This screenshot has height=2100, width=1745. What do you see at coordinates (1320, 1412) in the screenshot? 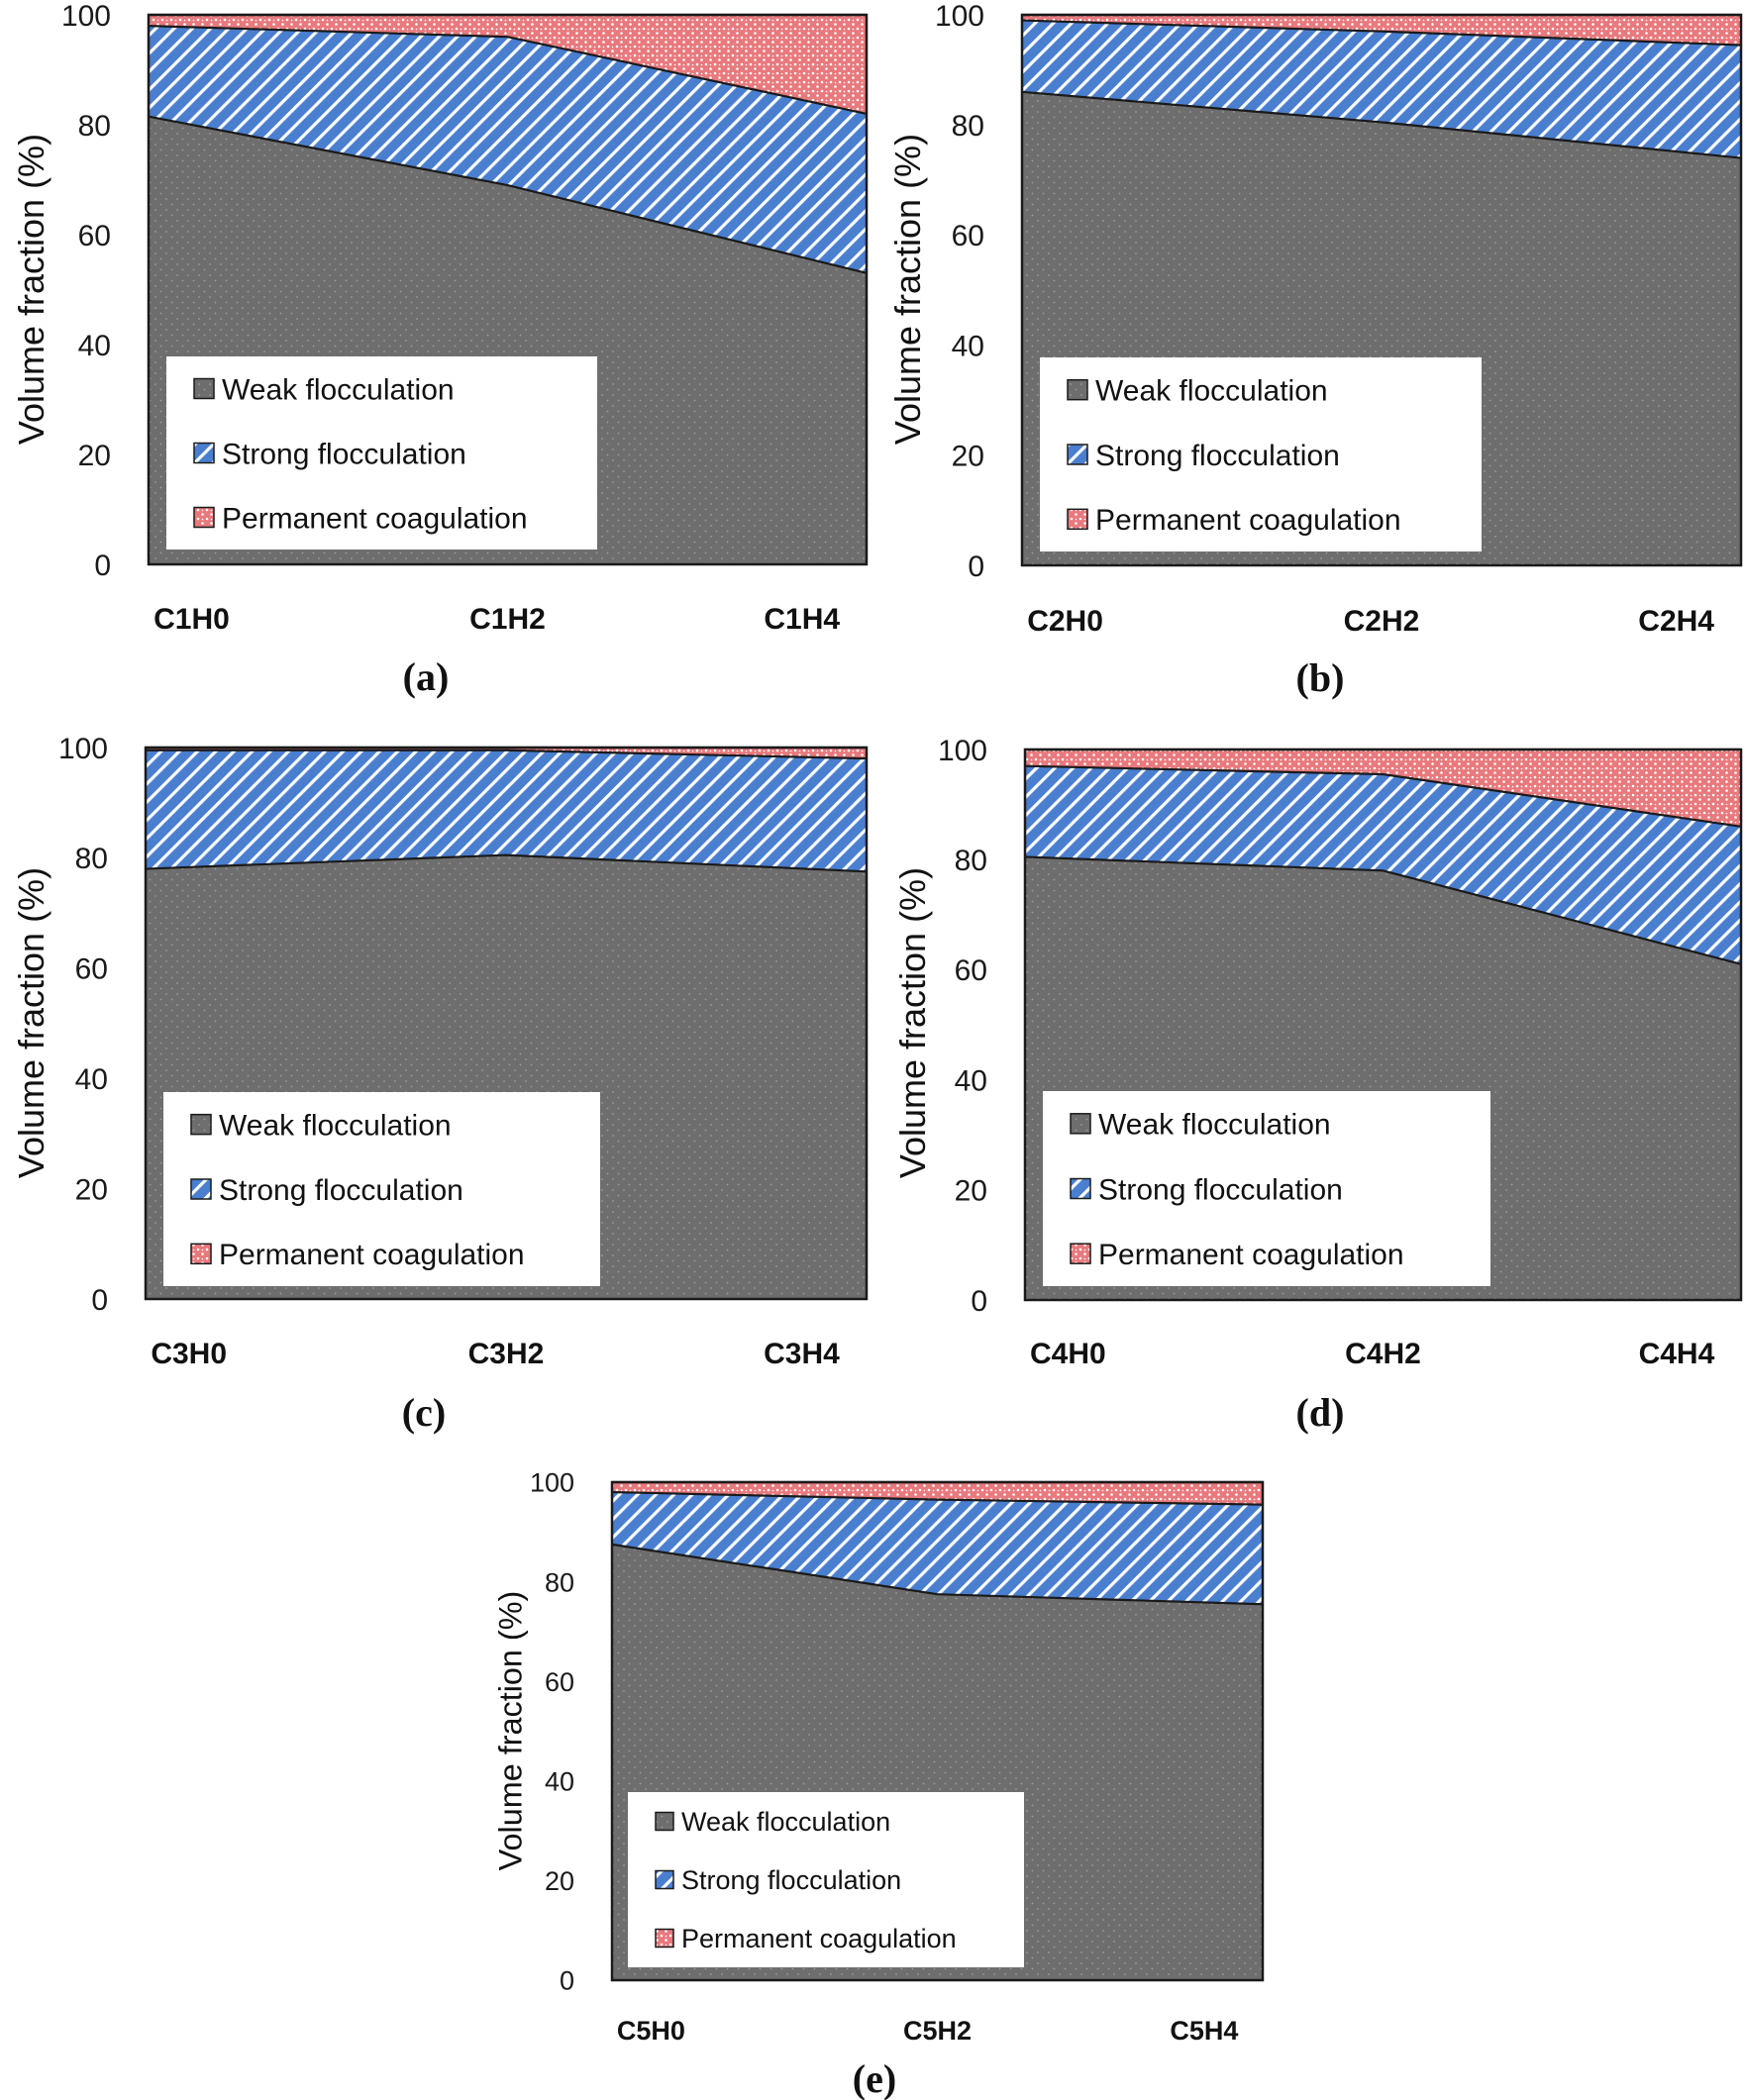
I see `panel-caption: (d)` at bounding box center [1320, 1412].